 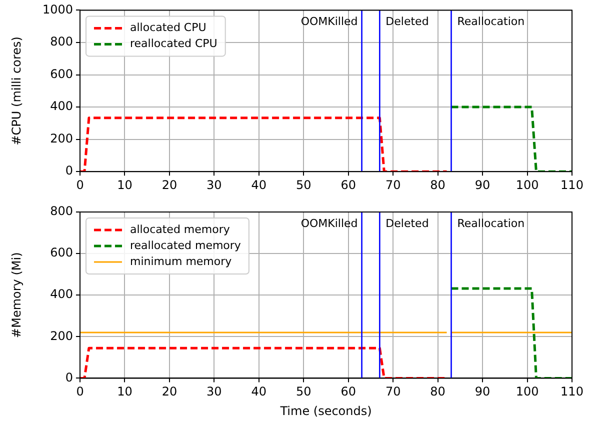 I want to click on y-axis-title: #Memory (Mi), so click(x=16, y=295).